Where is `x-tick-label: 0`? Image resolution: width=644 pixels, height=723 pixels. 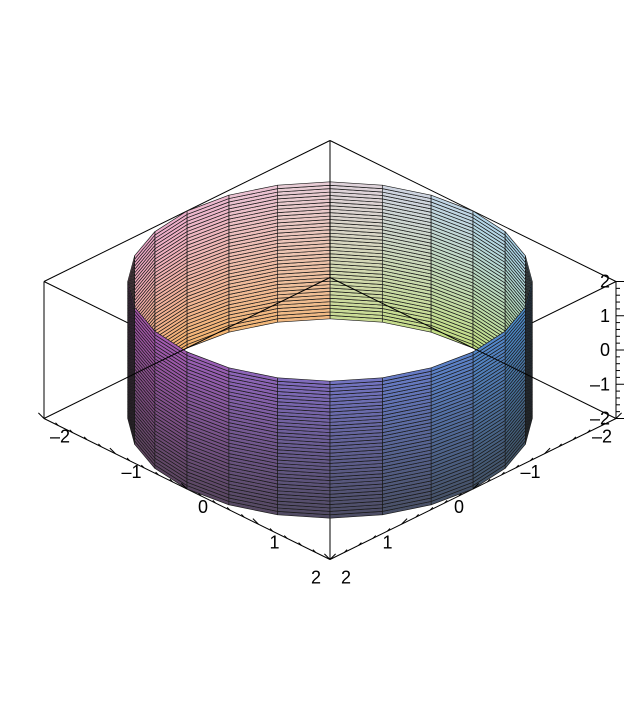
x-tick-label: 0 is located at coordinates (459, 507).